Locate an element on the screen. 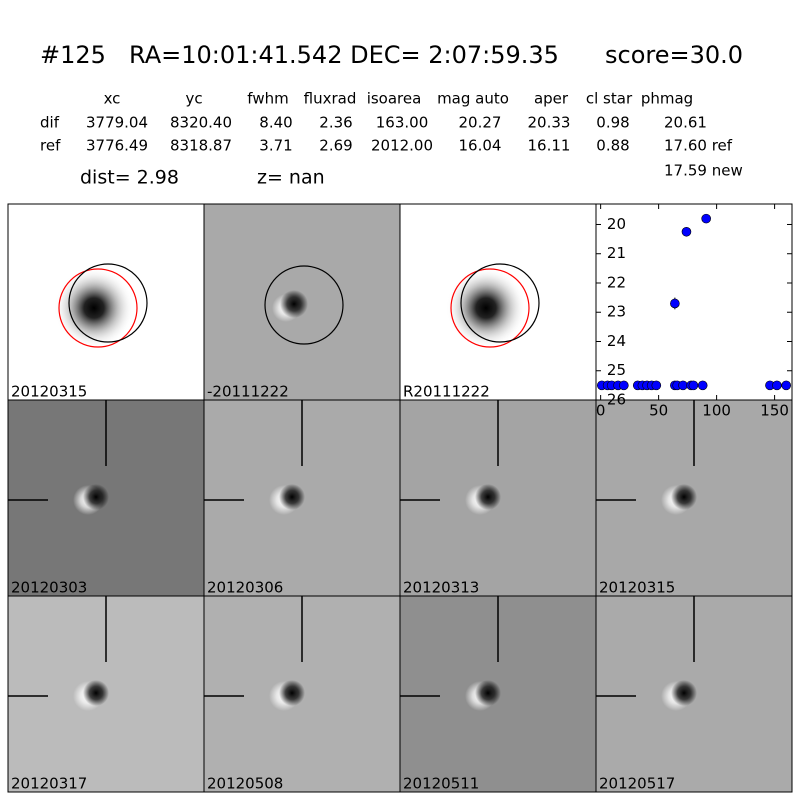 Image resolution: width=800 pixels, height=800 pixels. x-tick-label: 0 is located at coordinates (601, 411).